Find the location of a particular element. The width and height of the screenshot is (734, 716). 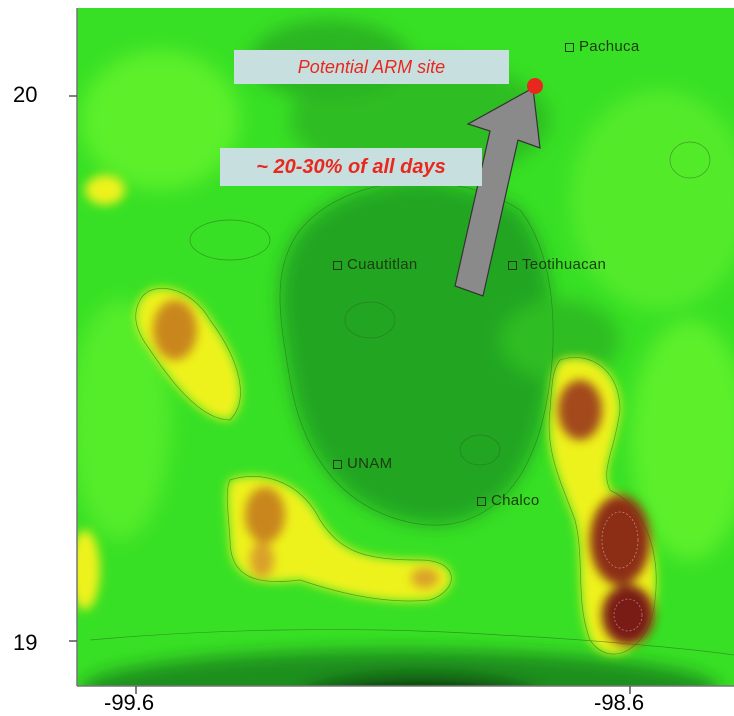

place-name: Chalco is located at coordinates (515, 500).